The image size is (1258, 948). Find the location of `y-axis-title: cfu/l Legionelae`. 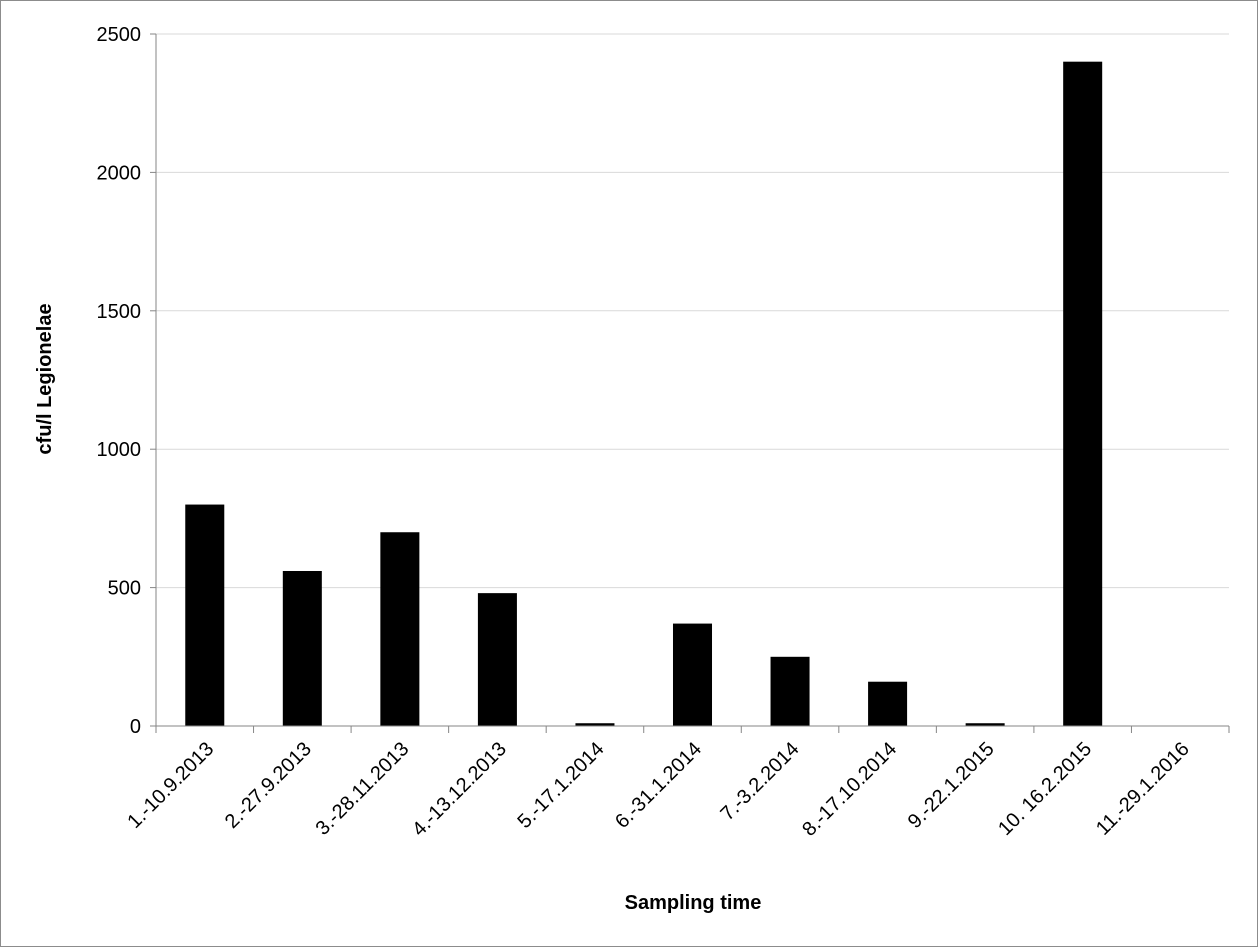

y-axis-title: cfu/l Legionelae is located at coordinates (45, 378).